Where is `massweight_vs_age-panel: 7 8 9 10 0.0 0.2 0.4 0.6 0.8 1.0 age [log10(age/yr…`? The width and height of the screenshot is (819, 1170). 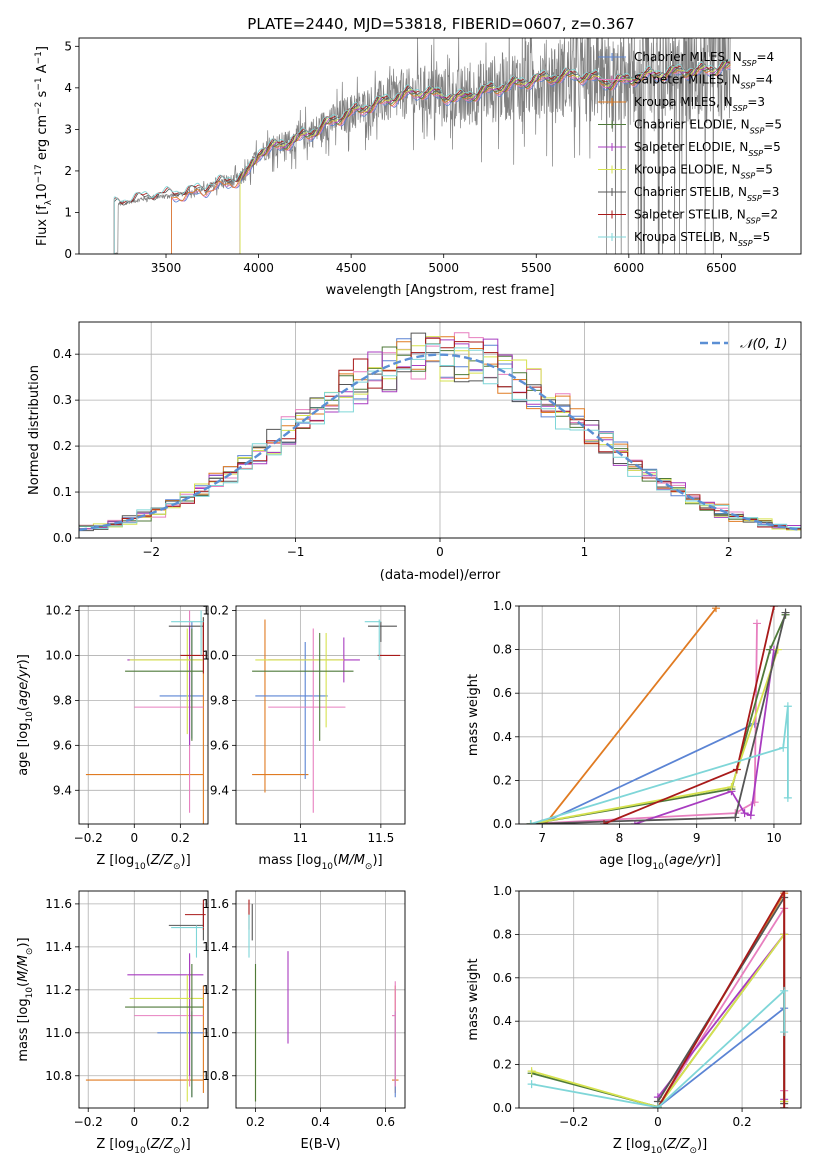 massweight_vs_age-panel: 7 8 9 10 0.0 0.2 0.4 0.6 0.8 1.0 age [log10(age/yr… is located at coordinates (634, 735).